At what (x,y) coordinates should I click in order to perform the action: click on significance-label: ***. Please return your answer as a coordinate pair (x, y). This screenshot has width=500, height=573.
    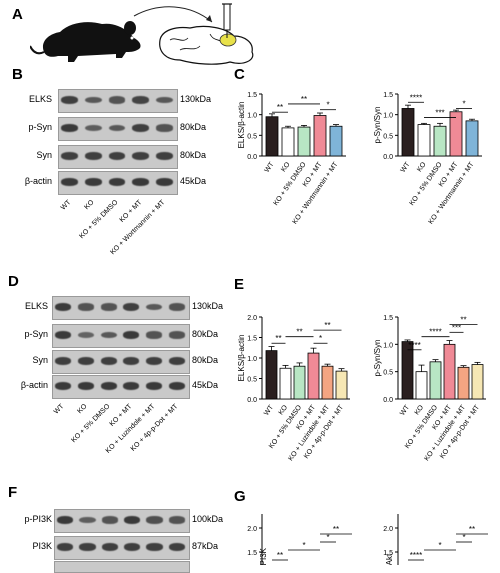
    Looking at the image, I should click on (439, 113).